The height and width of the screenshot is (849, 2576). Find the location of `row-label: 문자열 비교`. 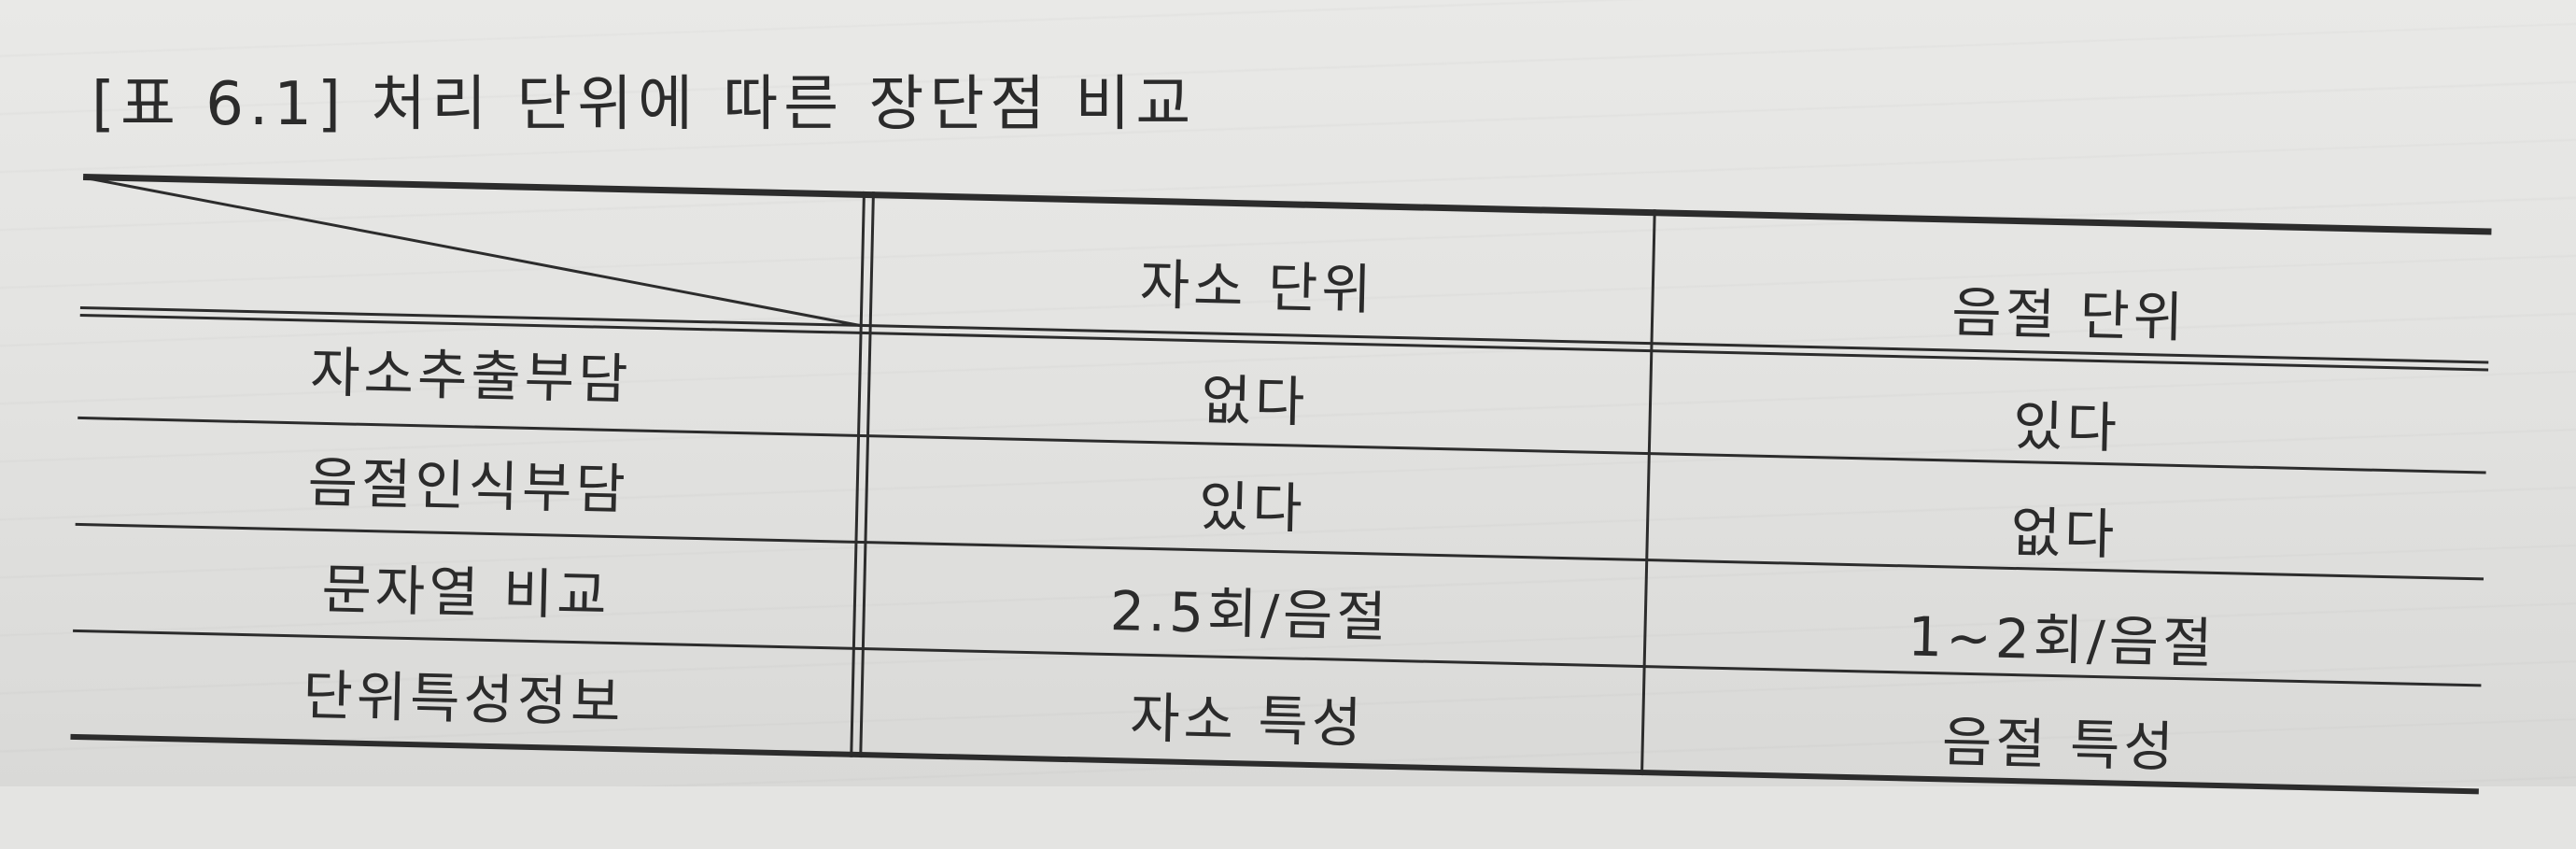

row-label: 문자열 비교 is located at coordinates (466, 593).